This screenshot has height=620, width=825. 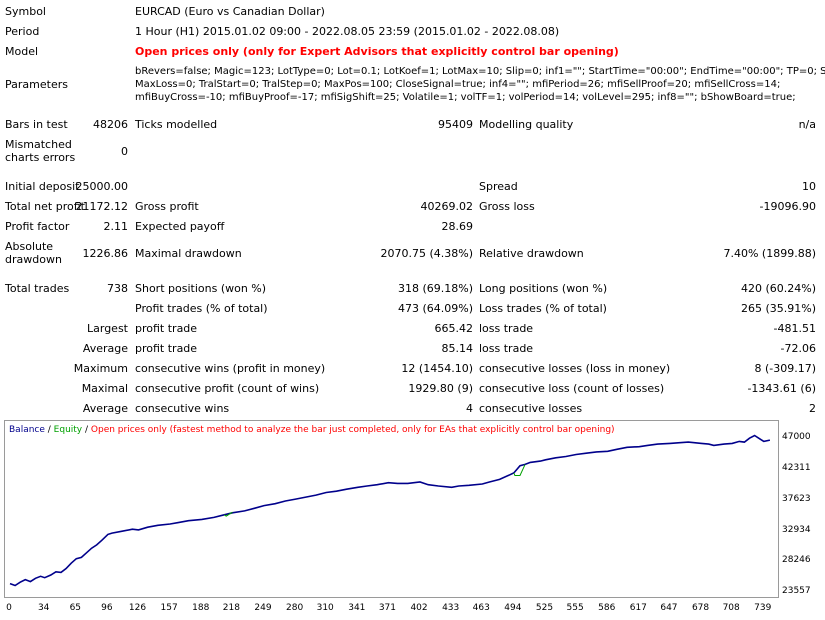 What do you see at coordinates (778, 288) in the screenshot?
I see `long-value: 420 (60.24%)` at bounding box center [778, 288].